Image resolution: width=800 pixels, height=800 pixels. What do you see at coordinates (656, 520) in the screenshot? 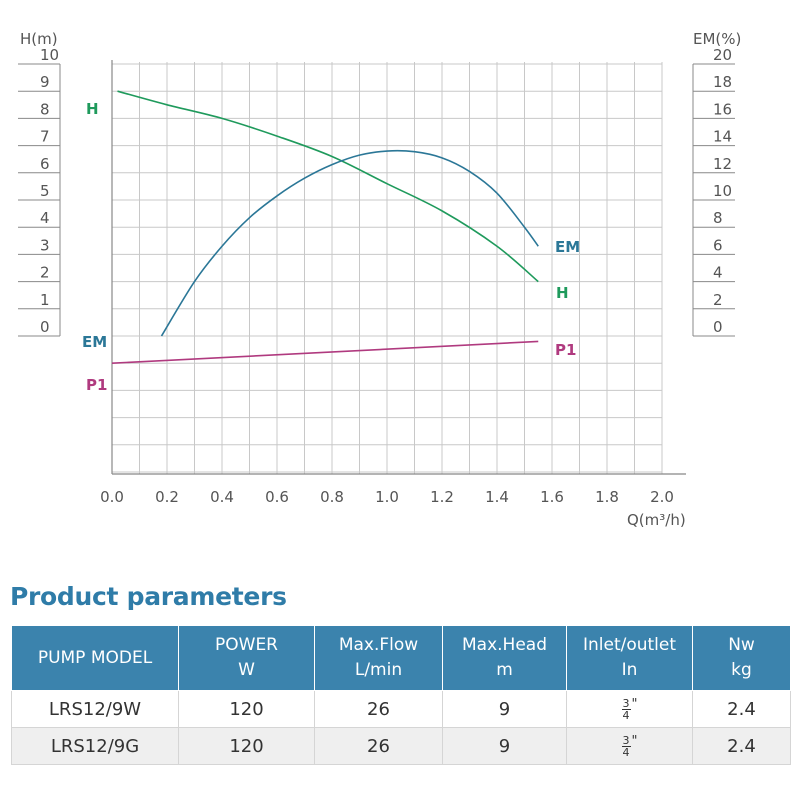
I see `x-axis-title: Q(m³/h)` at bounding box center [656, 520].